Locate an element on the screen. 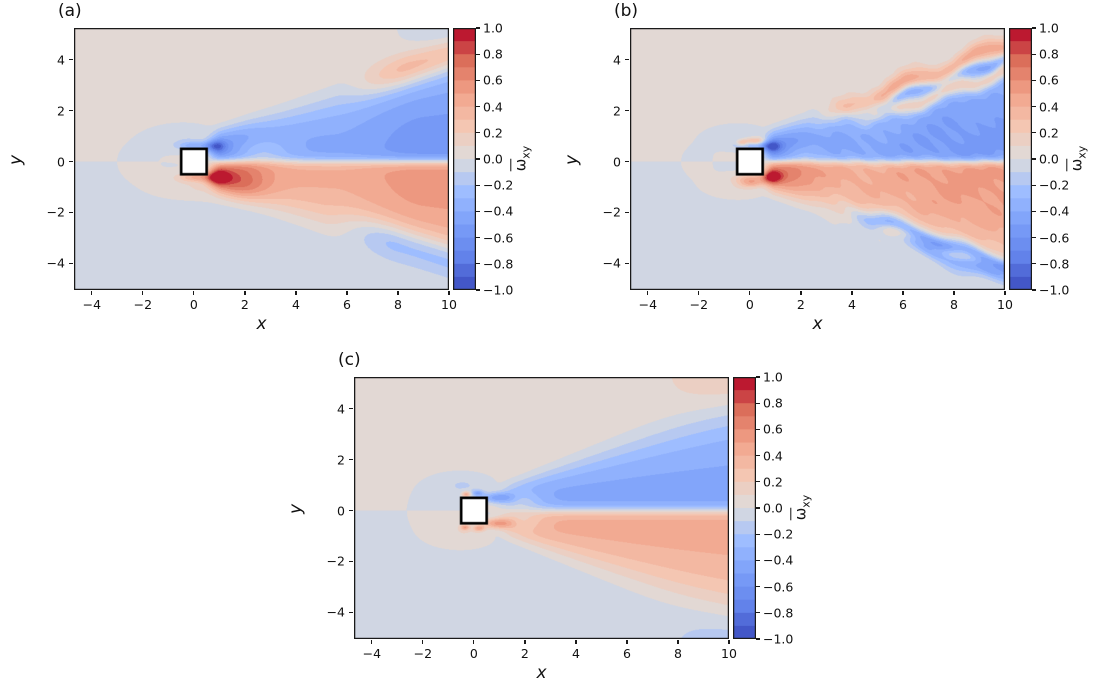  x-tick-label: 8 is located at coordinates (397, 304).